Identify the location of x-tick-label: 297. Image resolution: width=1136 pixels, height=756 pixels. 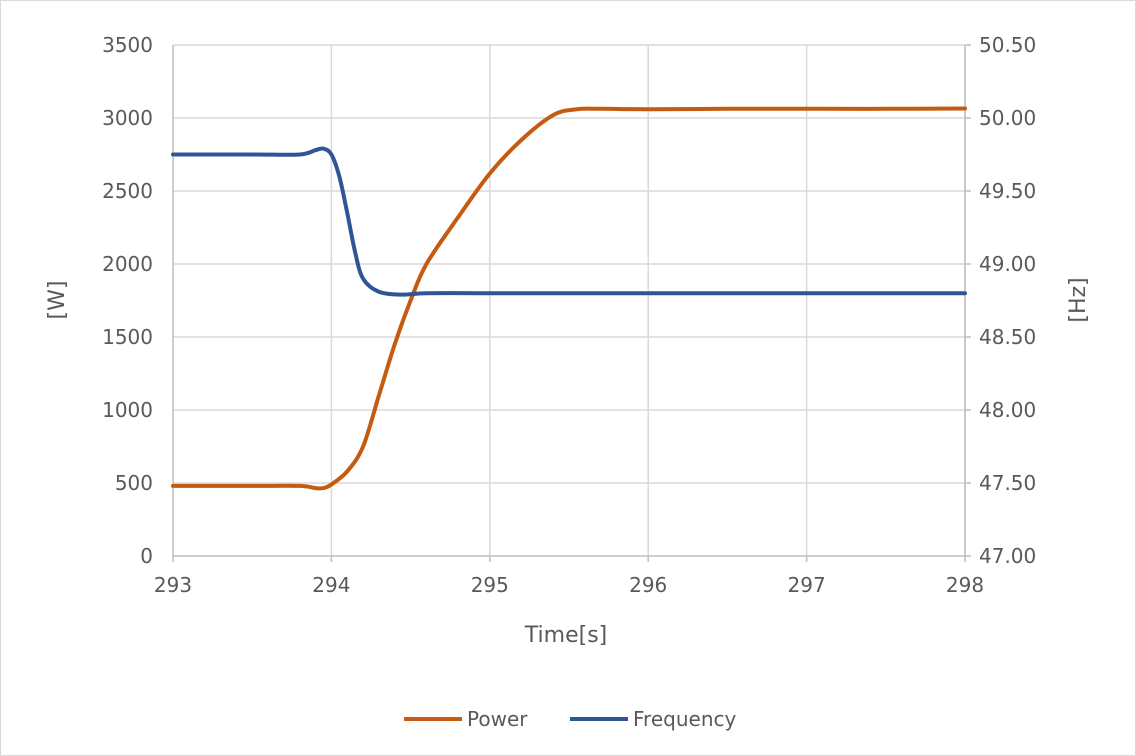
(807, 585).